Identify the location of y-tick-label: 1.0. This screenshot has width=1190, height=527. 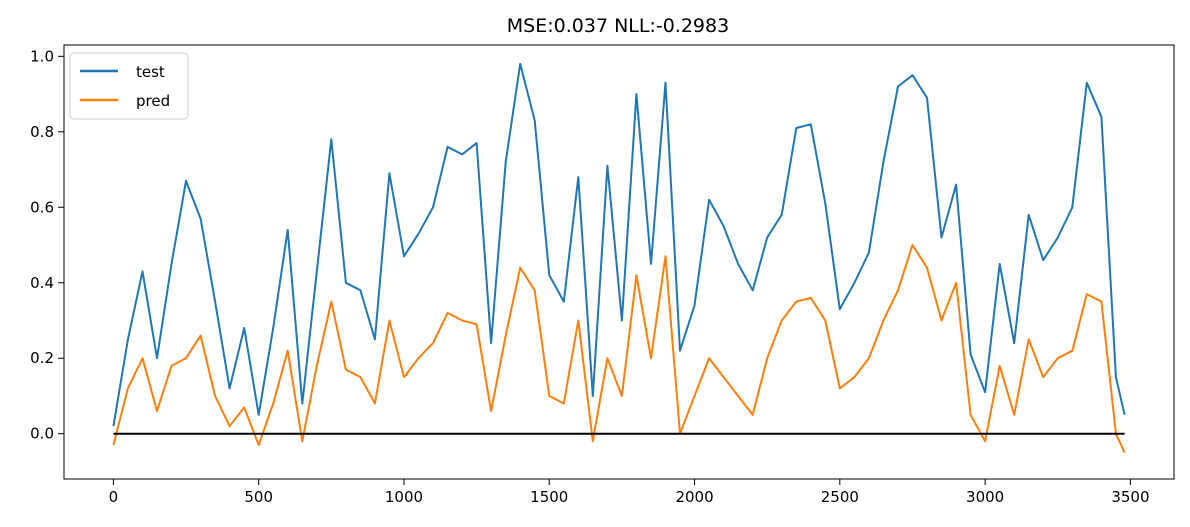
(42, 56).